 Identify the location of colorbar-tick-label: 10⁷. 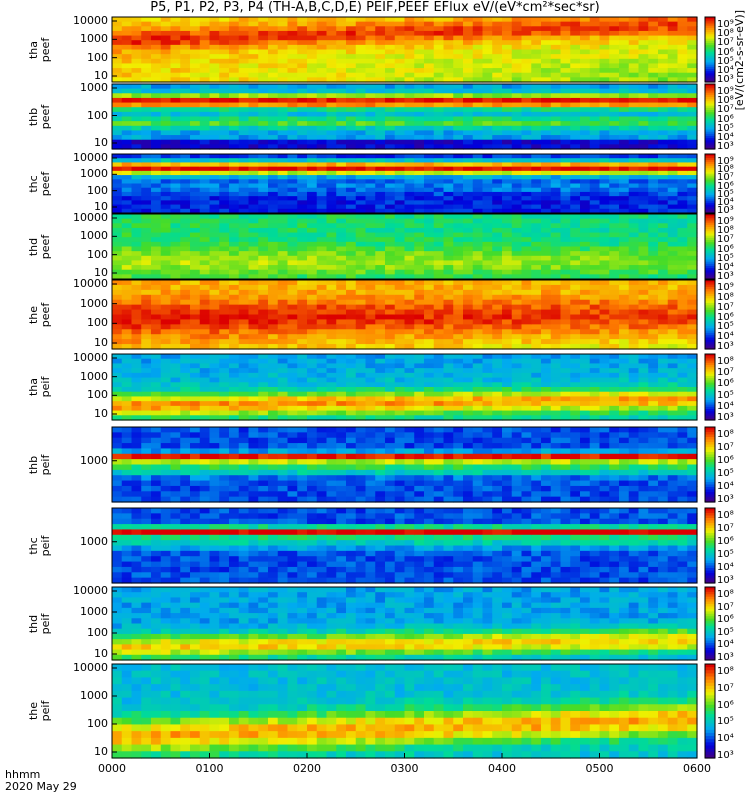
(725, 688).